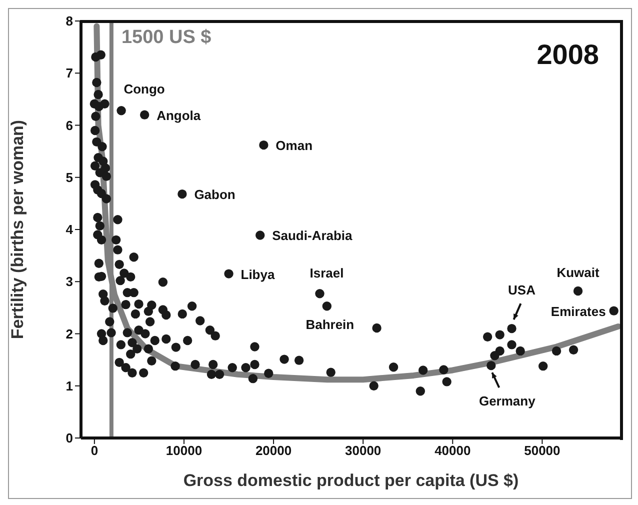 This screenshot has height=505, width=638. Describe the element at coordinates (363, 450) in the screenshot. I see `x-tick-label: 30000` at that location.